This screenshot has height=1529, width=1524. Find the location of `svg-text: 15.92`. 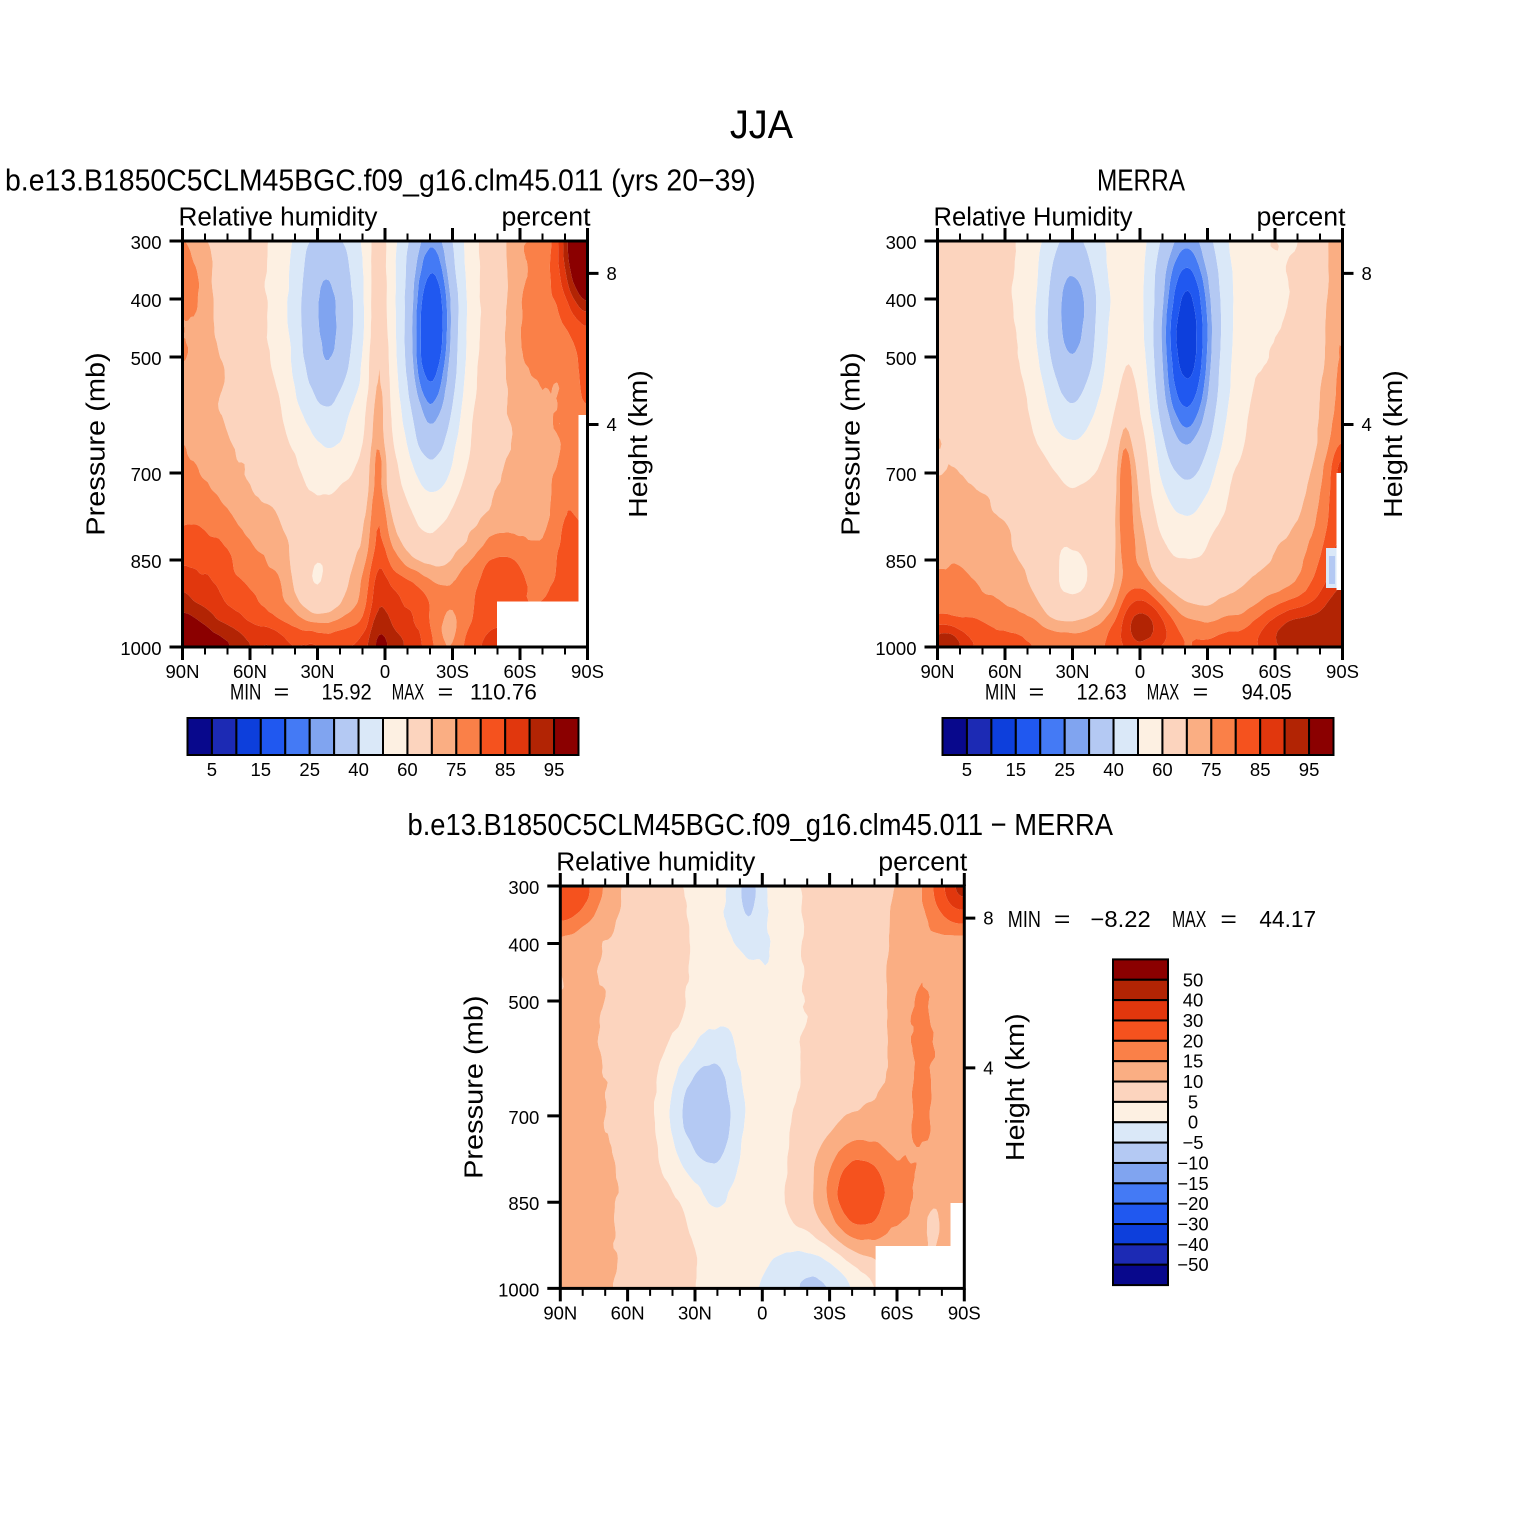

svg-text: 15.92 is located at coordinates (347, 692).